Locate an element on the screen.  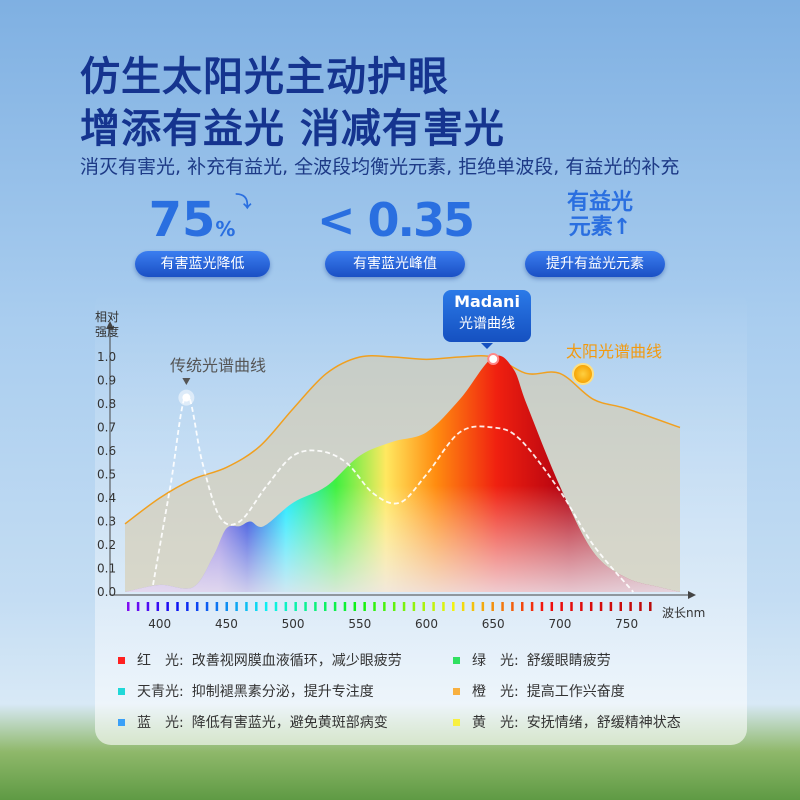
arrow-up-icon: ↑ is located at coordinates (622, 227).